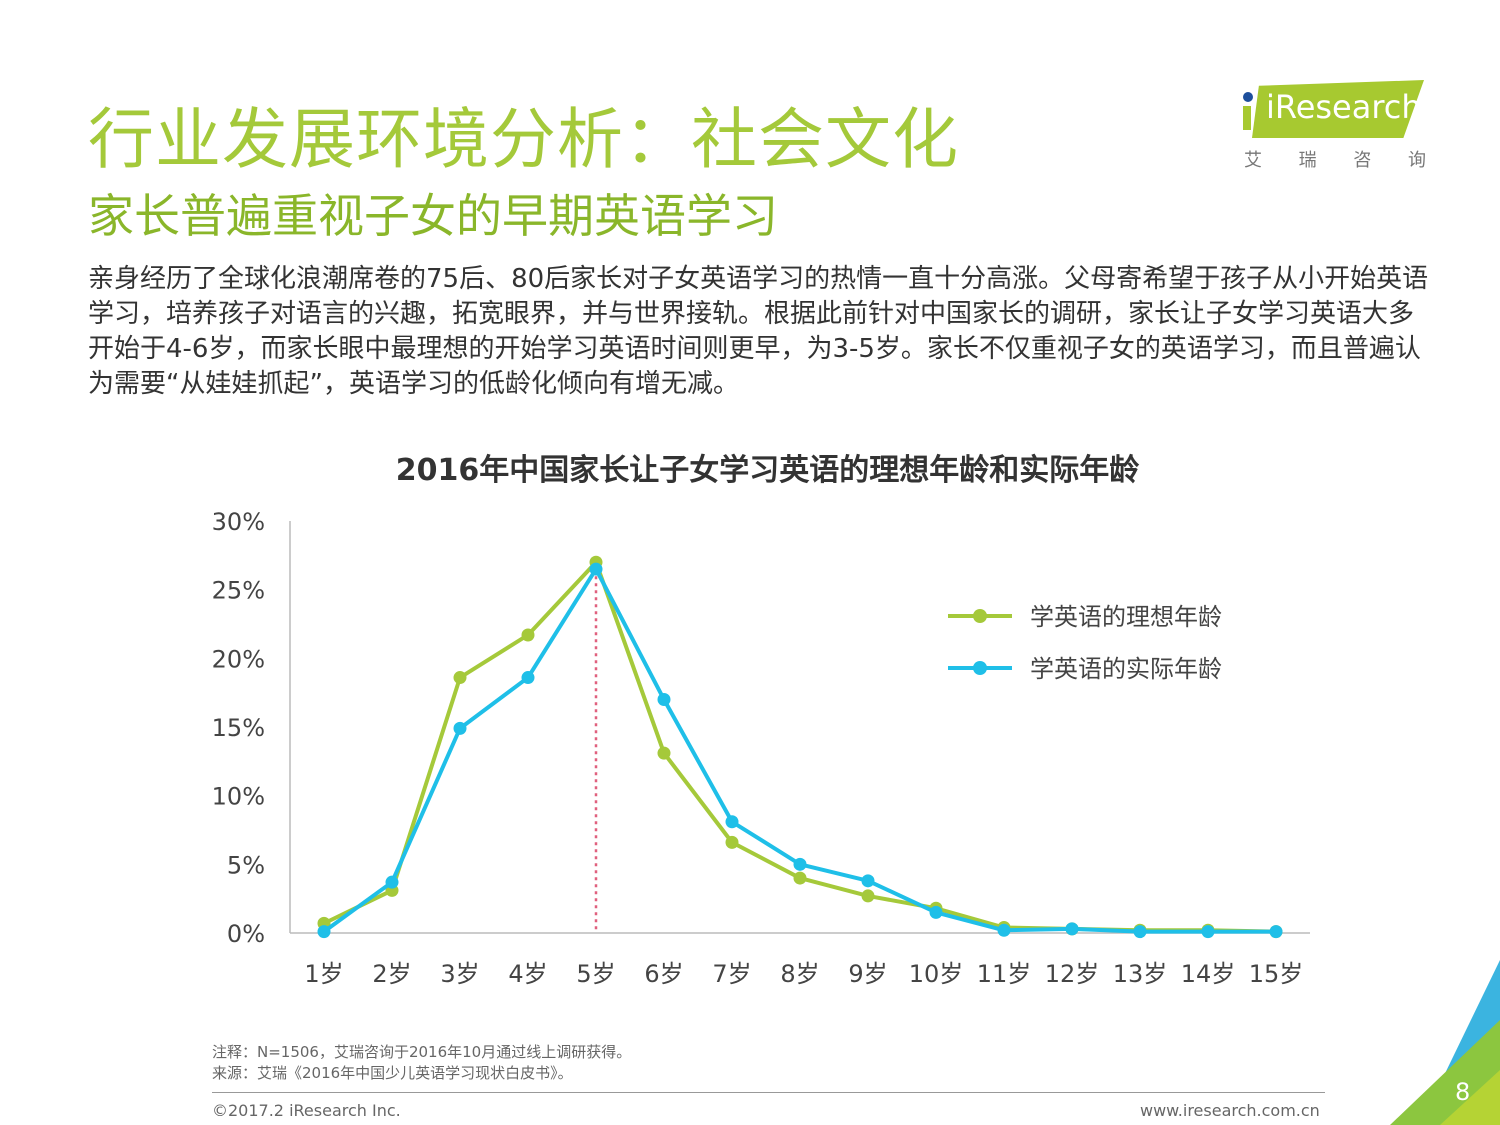 This screenshot has height=1125, width=1500. Describe the element at coordinates (238, 728) in the screenshot. I see `y-tick-label: 15%` at that location.